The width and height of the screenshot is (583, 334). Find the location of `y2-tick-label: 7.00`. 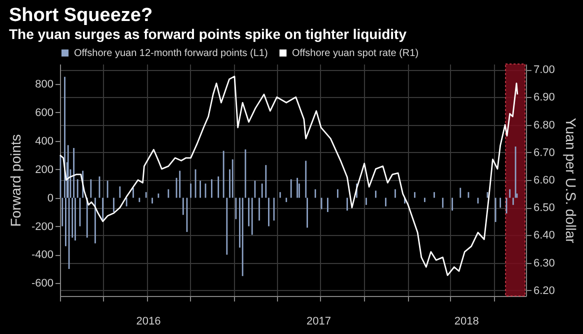

y2-tick-label: 7.00 is located at coordinates (544, 70).